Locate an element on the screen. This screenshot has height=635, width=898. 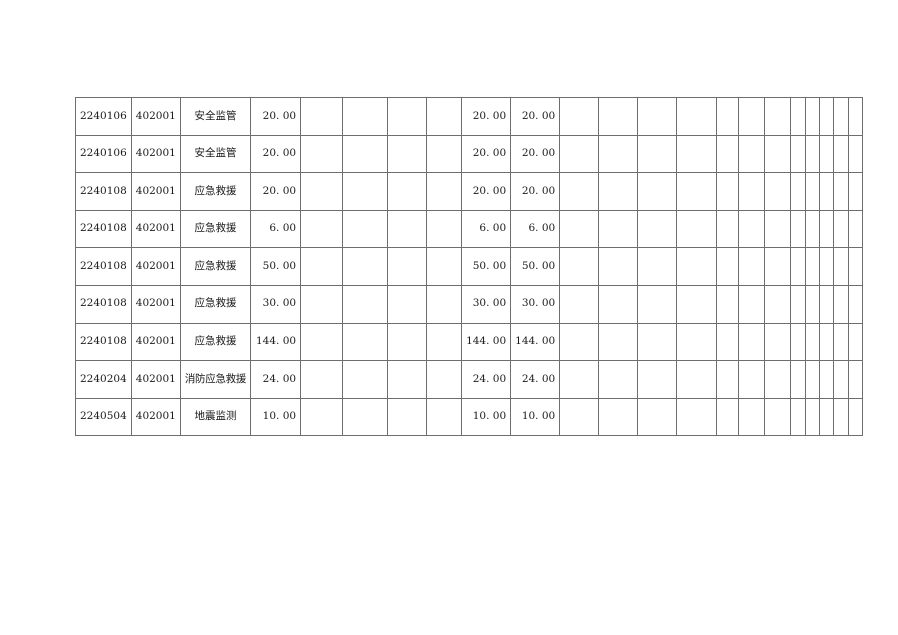
cell-subtotal-amount: 24. 00 is located at coordinates (486, 379).